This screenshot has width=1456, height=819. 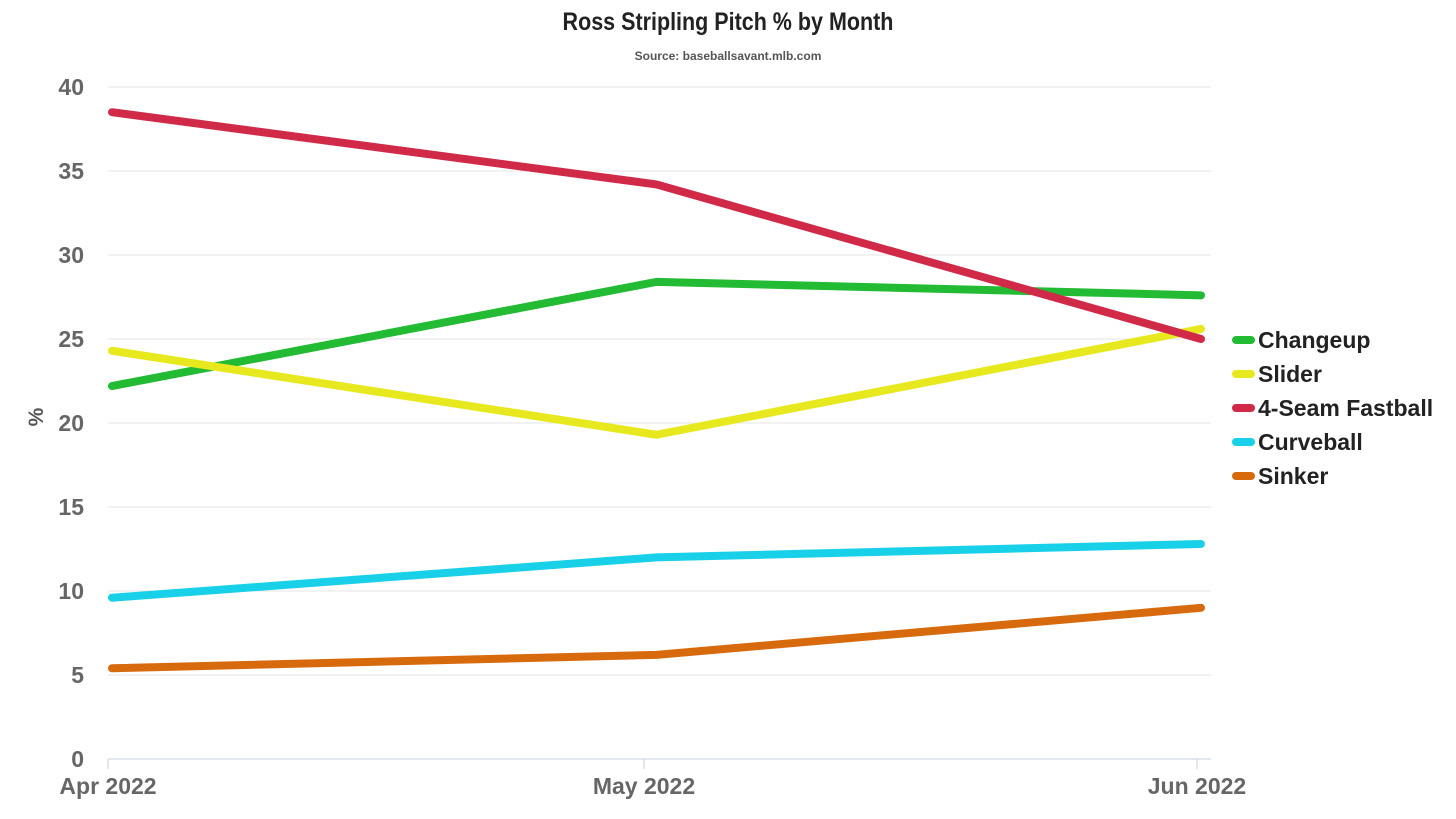 I want to click on y-tick-label: 10, so click(x=71, y=591).